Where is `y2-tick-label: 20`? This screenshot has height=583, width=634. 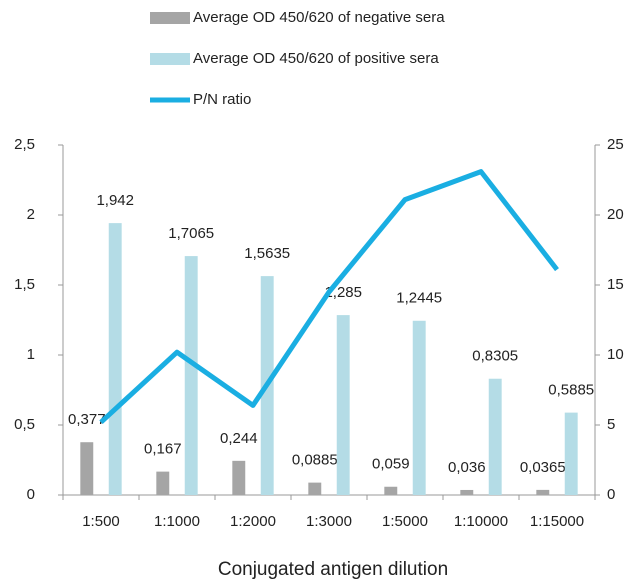 y2-tick-label: 20 is located at coordinates (615, 214).